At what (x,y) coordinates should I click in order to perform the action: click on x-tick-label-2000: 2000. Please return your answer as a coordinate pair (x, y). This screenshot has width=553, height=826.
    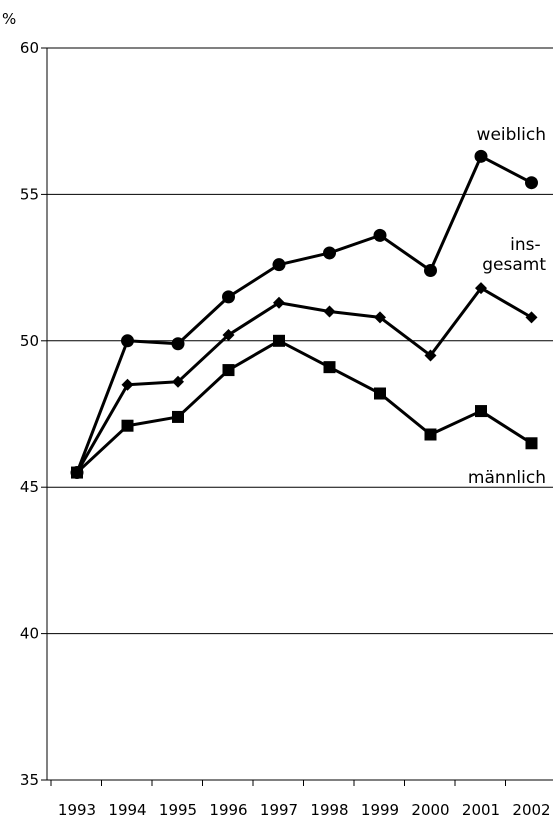
    Looking at the image, I should click on (430, 810).